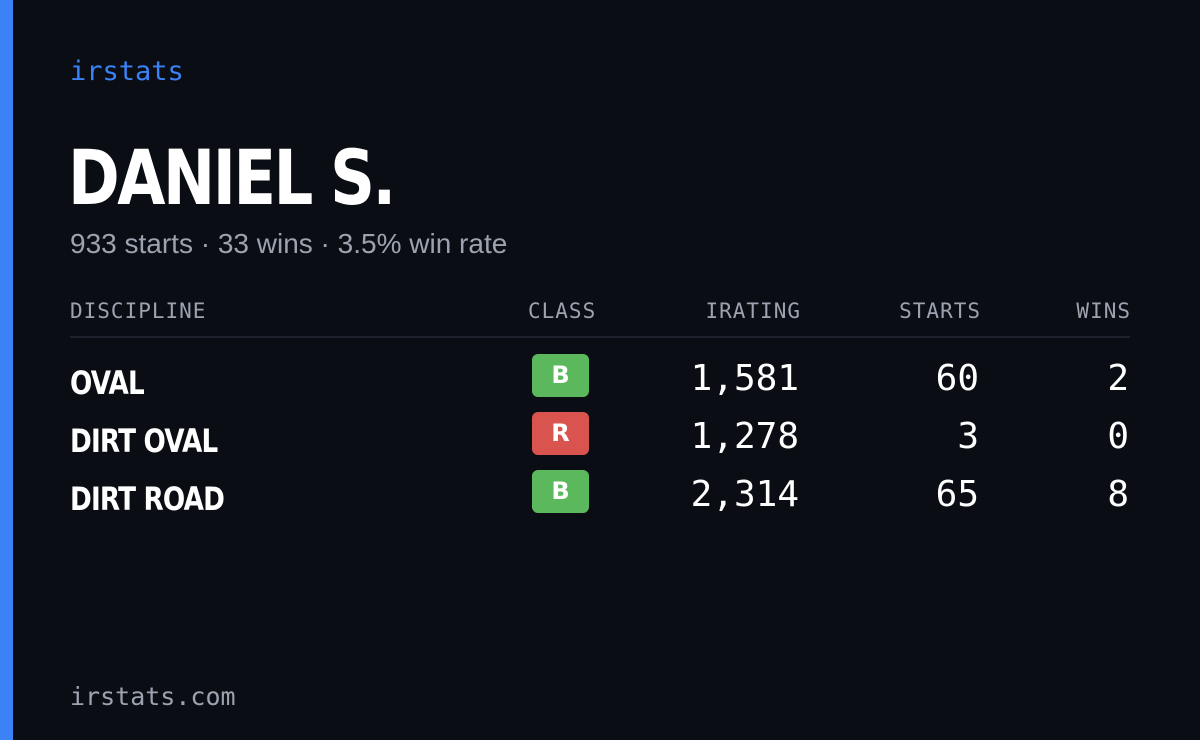 The image size is (1200, 740). I want to click on starts-value: 60, so click(957, 378).